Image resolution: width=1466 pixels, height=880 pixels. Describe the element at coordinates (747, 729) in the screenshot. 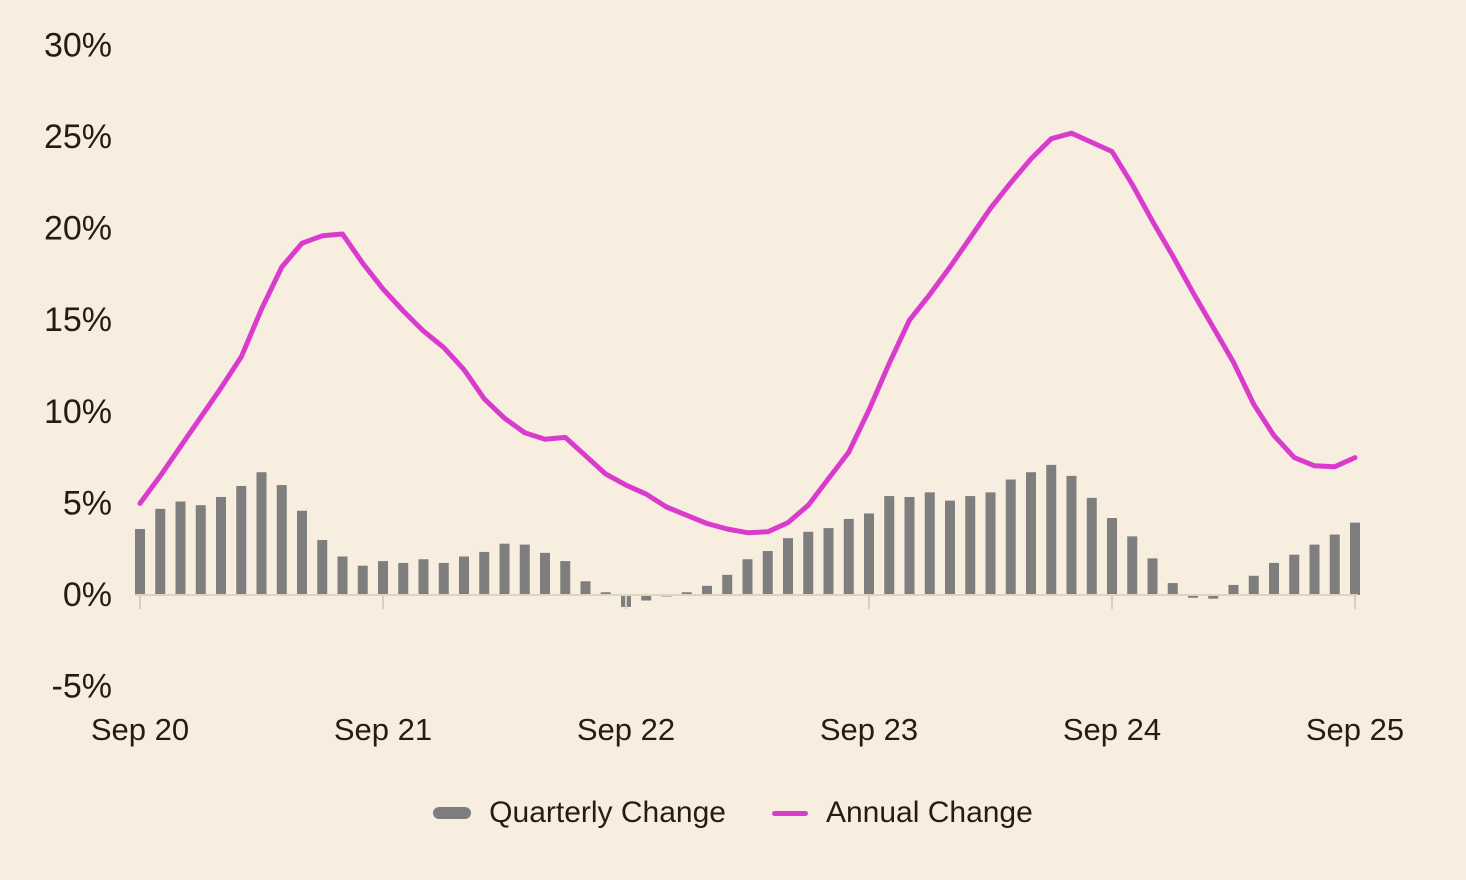

I see `x-axis-labels: Sep 20 Sep 21 Sep 22 Sep 23 Sep 24 Sep 25` at that location.